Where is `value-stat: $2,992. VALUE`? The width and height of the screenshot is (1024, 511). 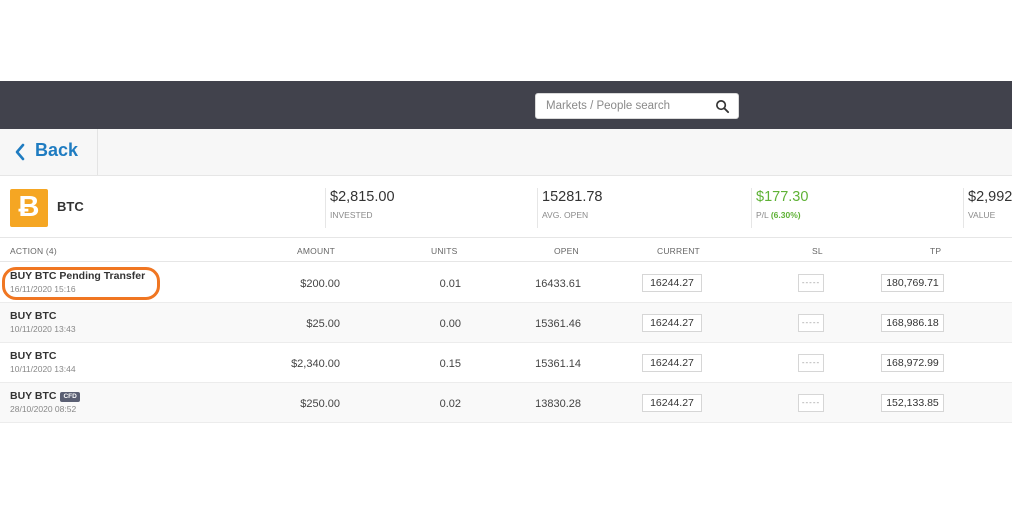
value-stat: $2,992. VALUE is located at coordinates (987, 208).